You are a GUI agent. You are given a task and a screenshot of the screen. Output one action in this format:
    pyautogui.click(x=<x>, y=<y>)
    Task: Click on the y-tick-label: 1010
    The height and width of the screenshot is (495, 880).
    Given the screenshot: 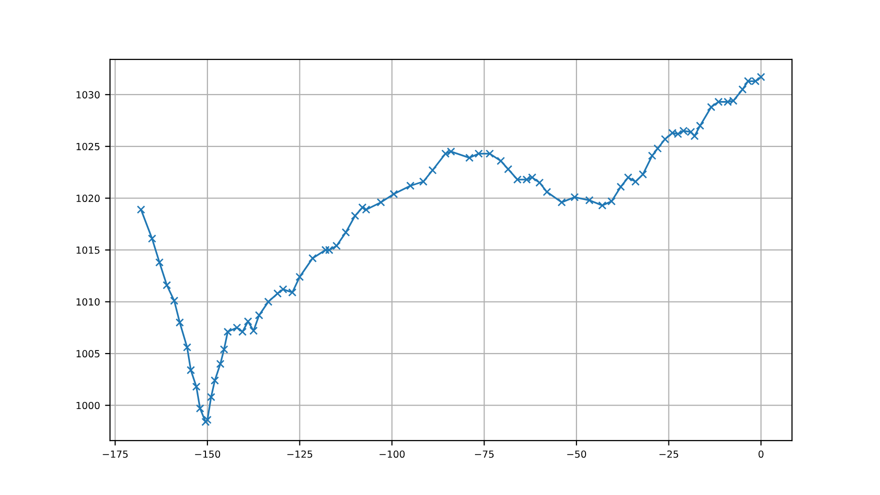 What is the action you would take?
    pyautogui.click(x=88, y=302)
    